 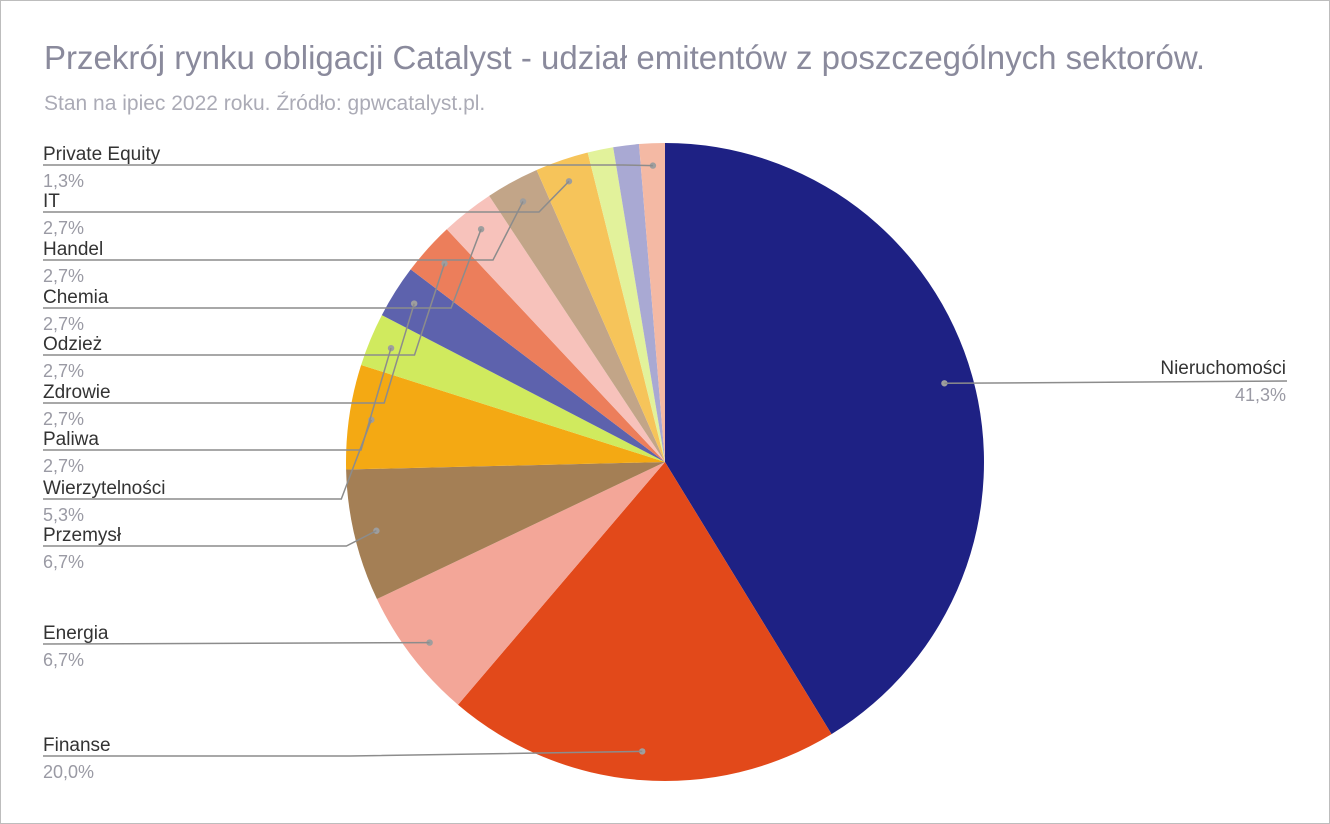 I want to click on pie-slice-handel, so click(x=577, y=316).